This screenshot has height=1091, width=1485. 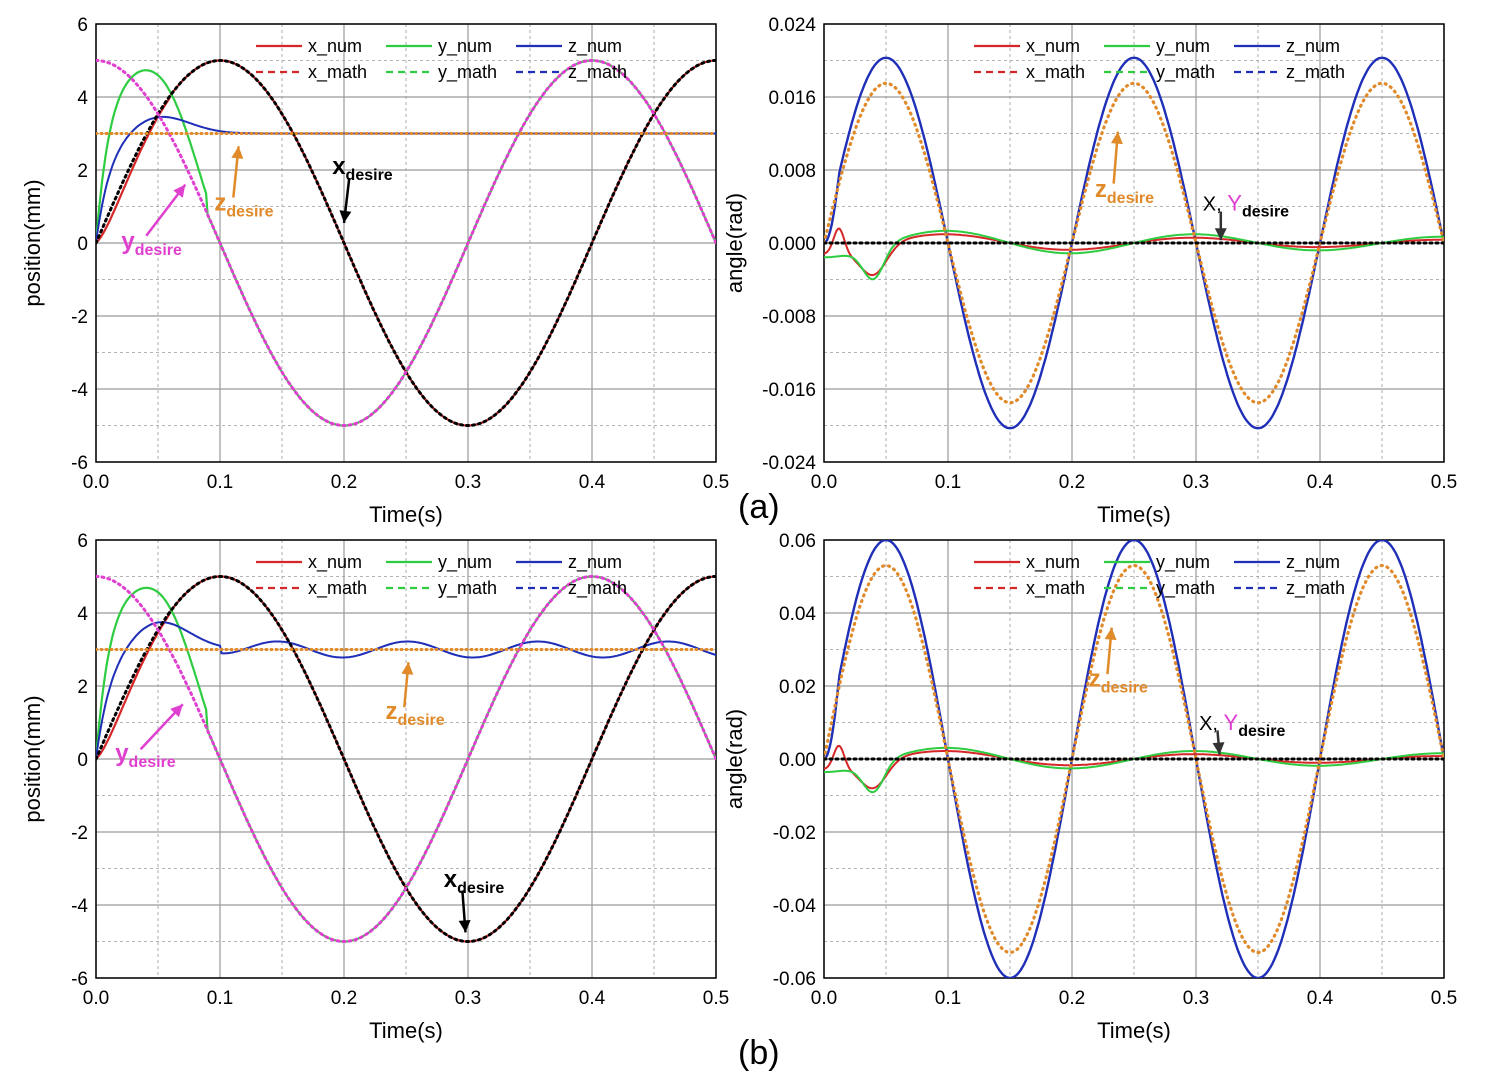 I want to click on y-tick-label: -0.04, so click(x=795, y=906).